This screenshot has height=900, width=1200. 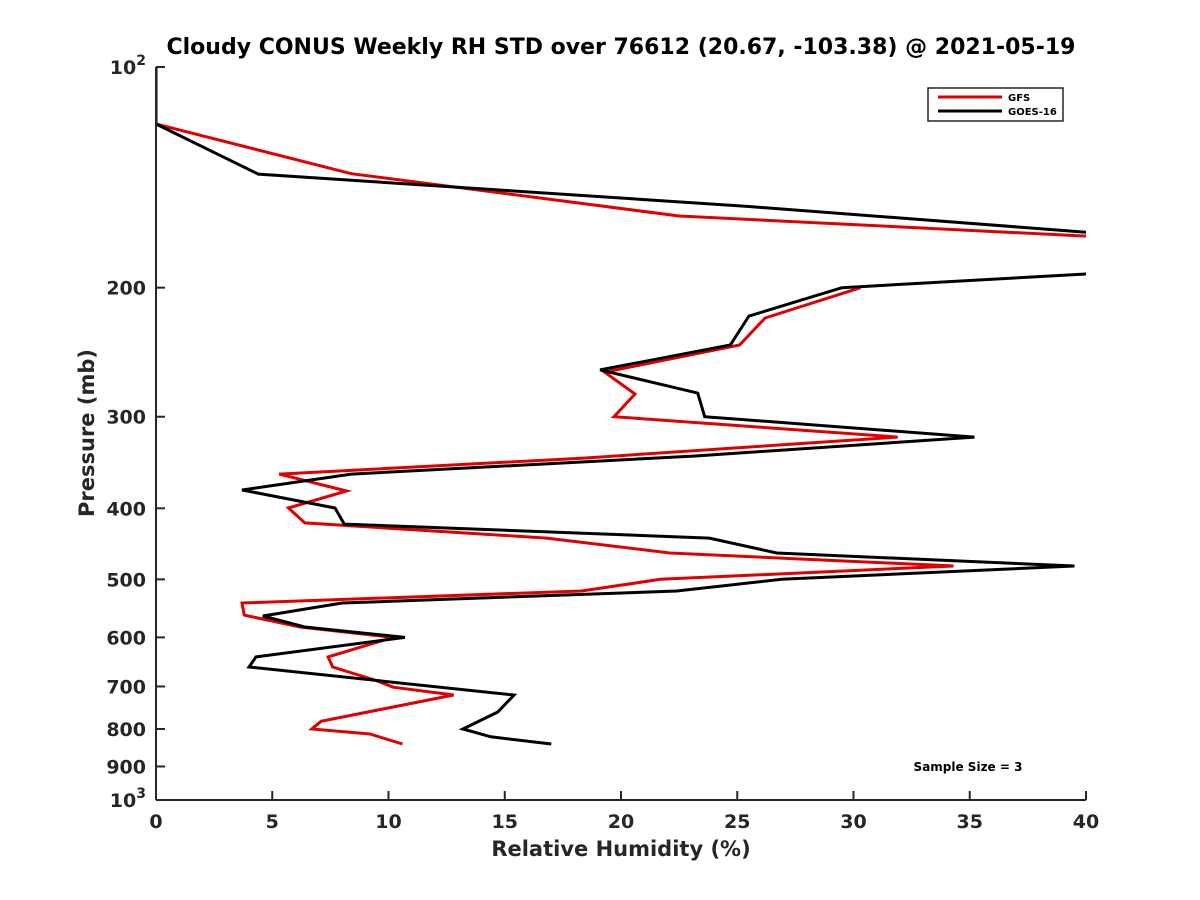 I want to click on x-ticks: 0 5 10 15 20 25 30 35 40, so click(x=624, y=812).